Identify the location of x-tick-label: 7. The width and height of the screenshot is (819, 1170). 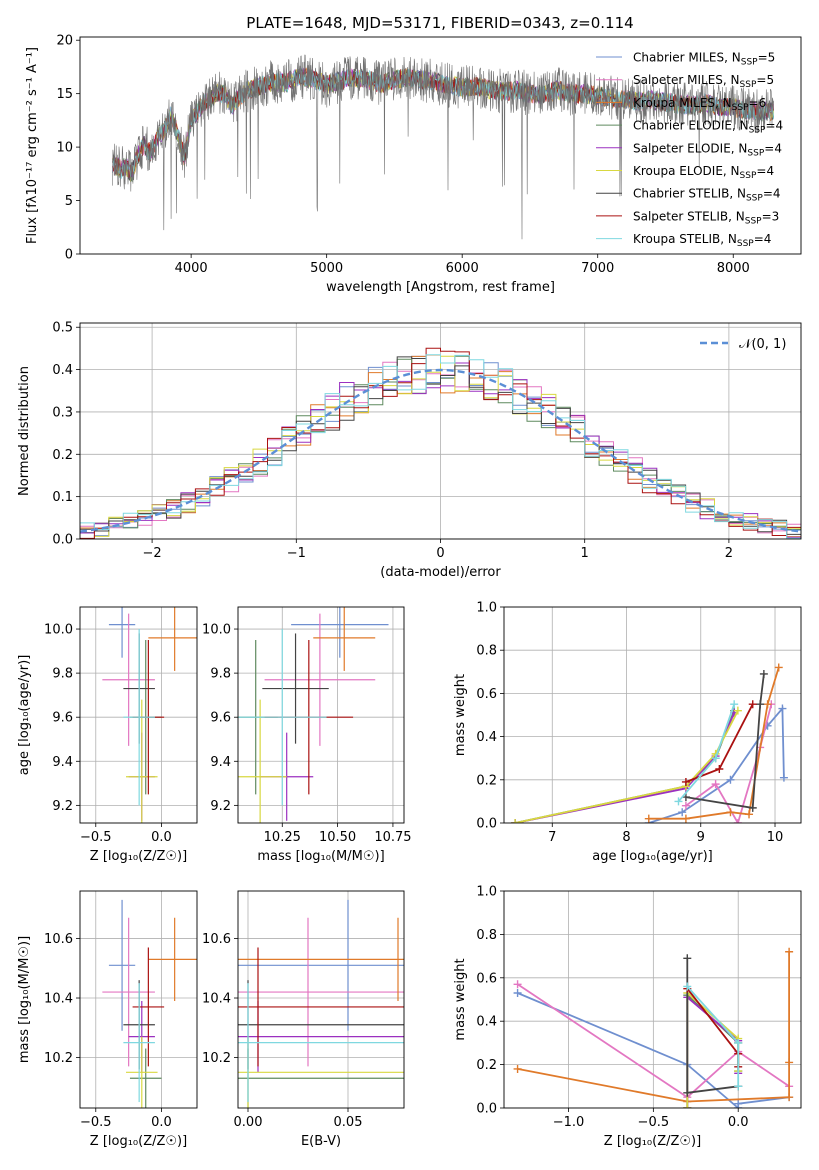
(552, 837).